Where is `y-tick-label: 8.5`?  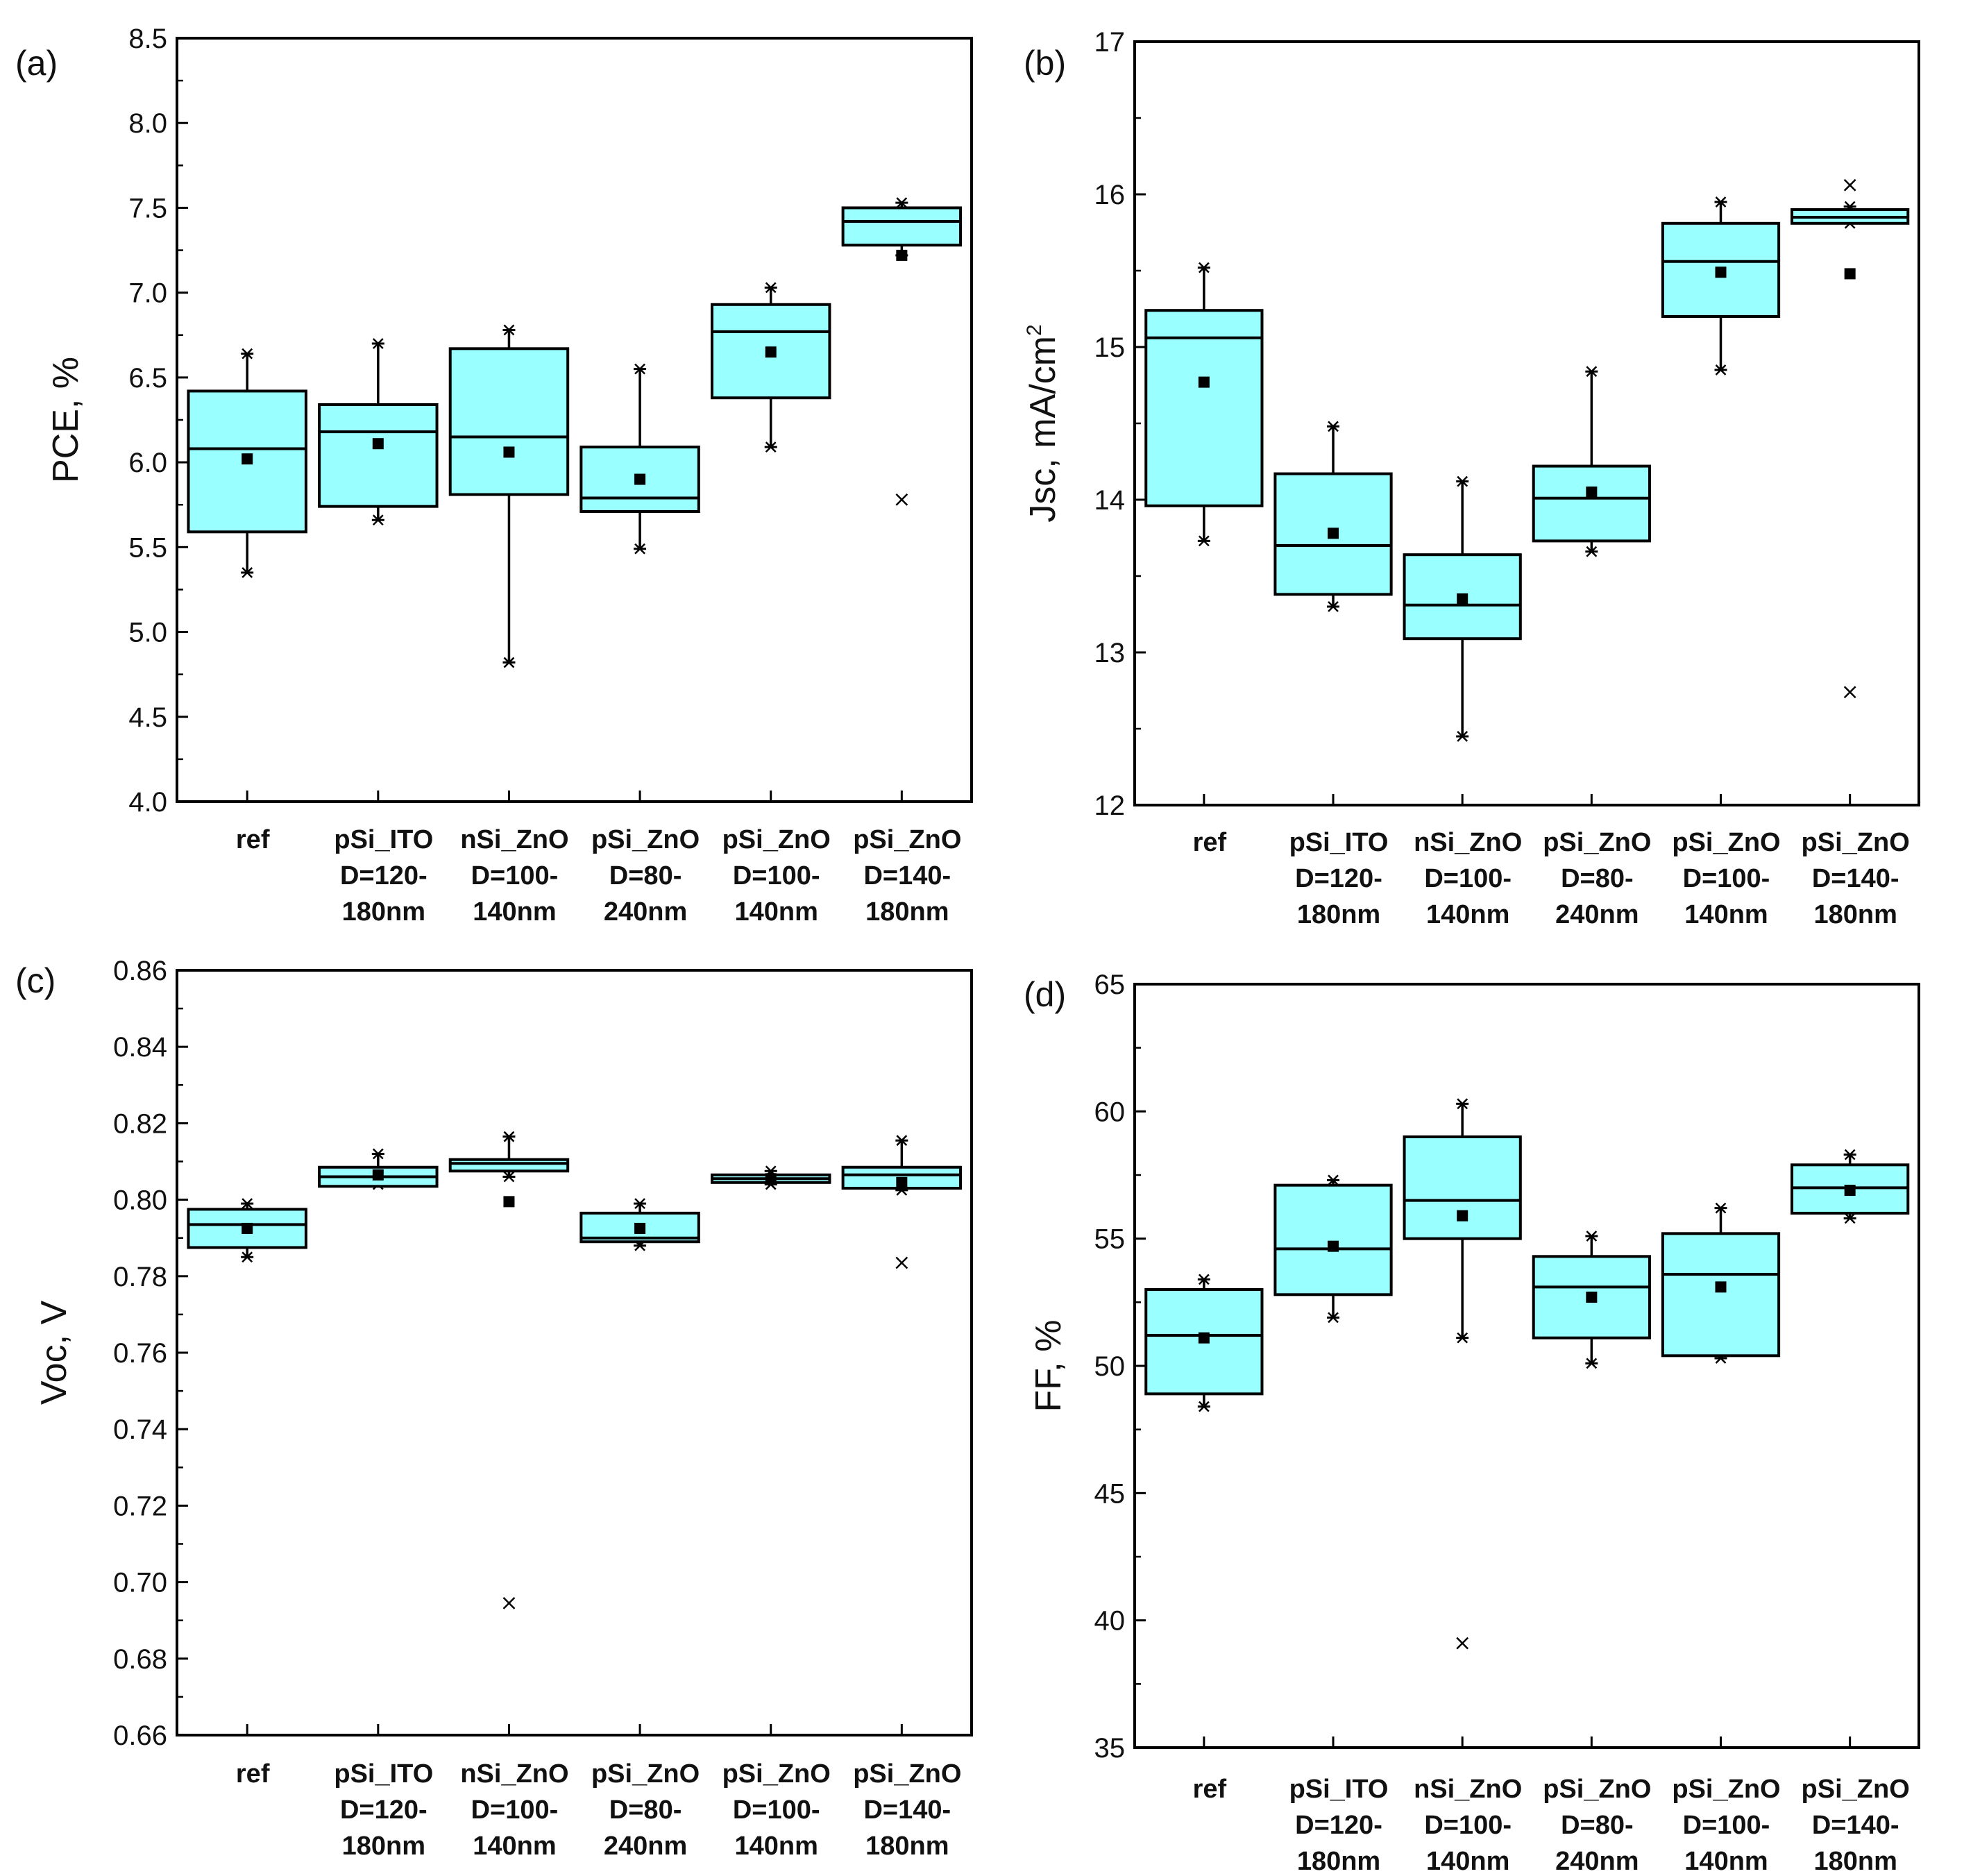
y-tick-label: 8.5 is located at coordinates (147, 39).